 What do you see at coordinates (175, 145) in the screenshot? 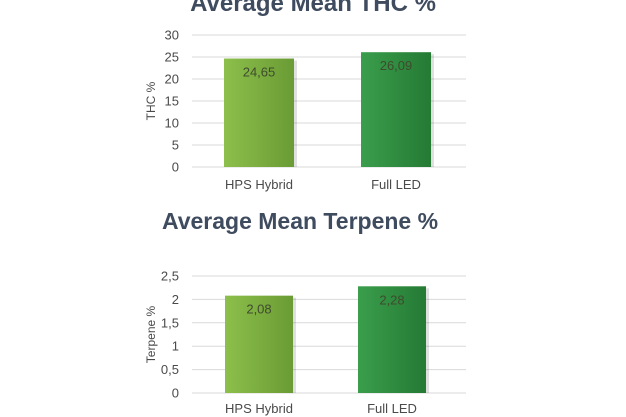
I see `y-tick-label: 5` at bounding box center [175, 145].